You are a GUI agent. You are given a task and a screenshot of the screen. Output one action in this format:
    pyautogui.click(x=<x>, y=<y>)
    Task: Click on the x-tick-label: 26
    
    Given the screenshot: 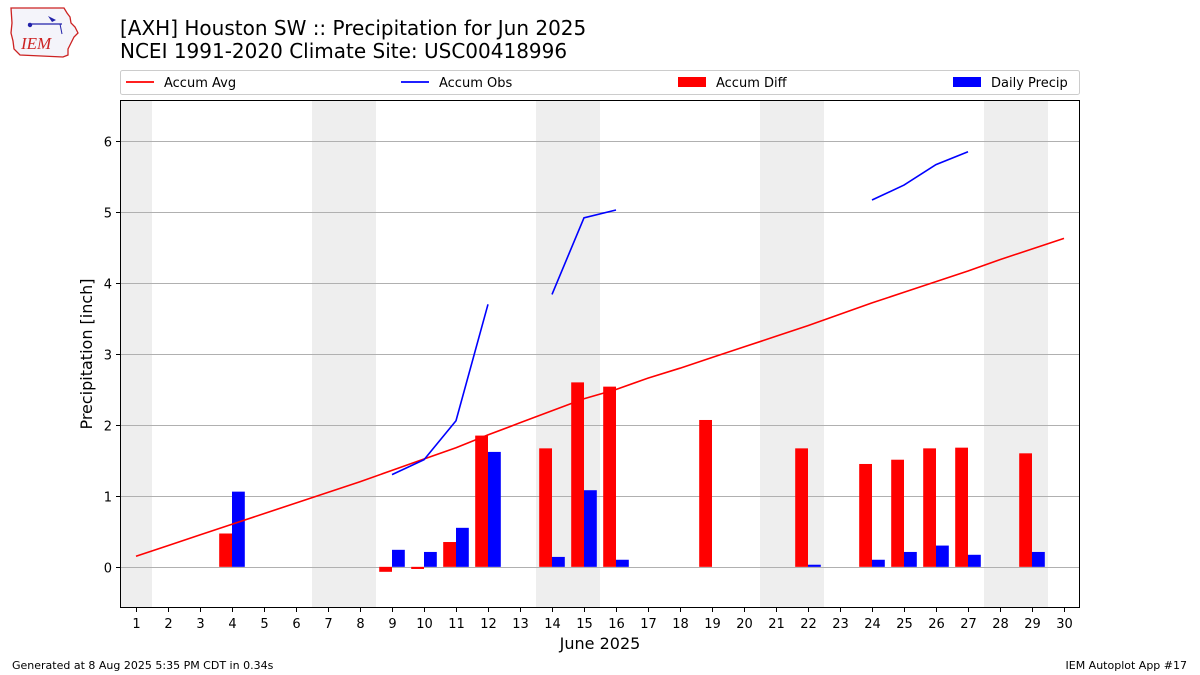 What is the action you would take?
    pyautogui.click(x=936, y=624)
    